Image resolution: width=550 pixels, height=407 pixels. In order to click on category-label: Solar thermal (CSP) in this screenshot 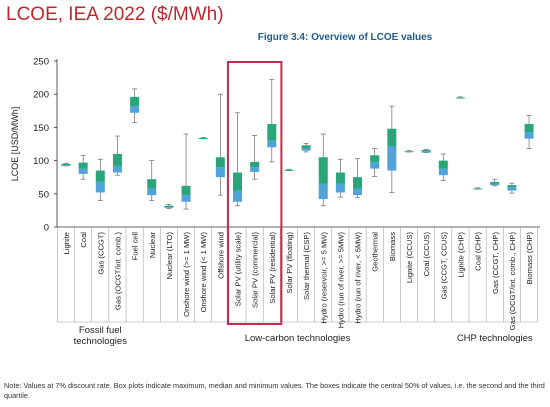, I will do `click(306, 266)`.